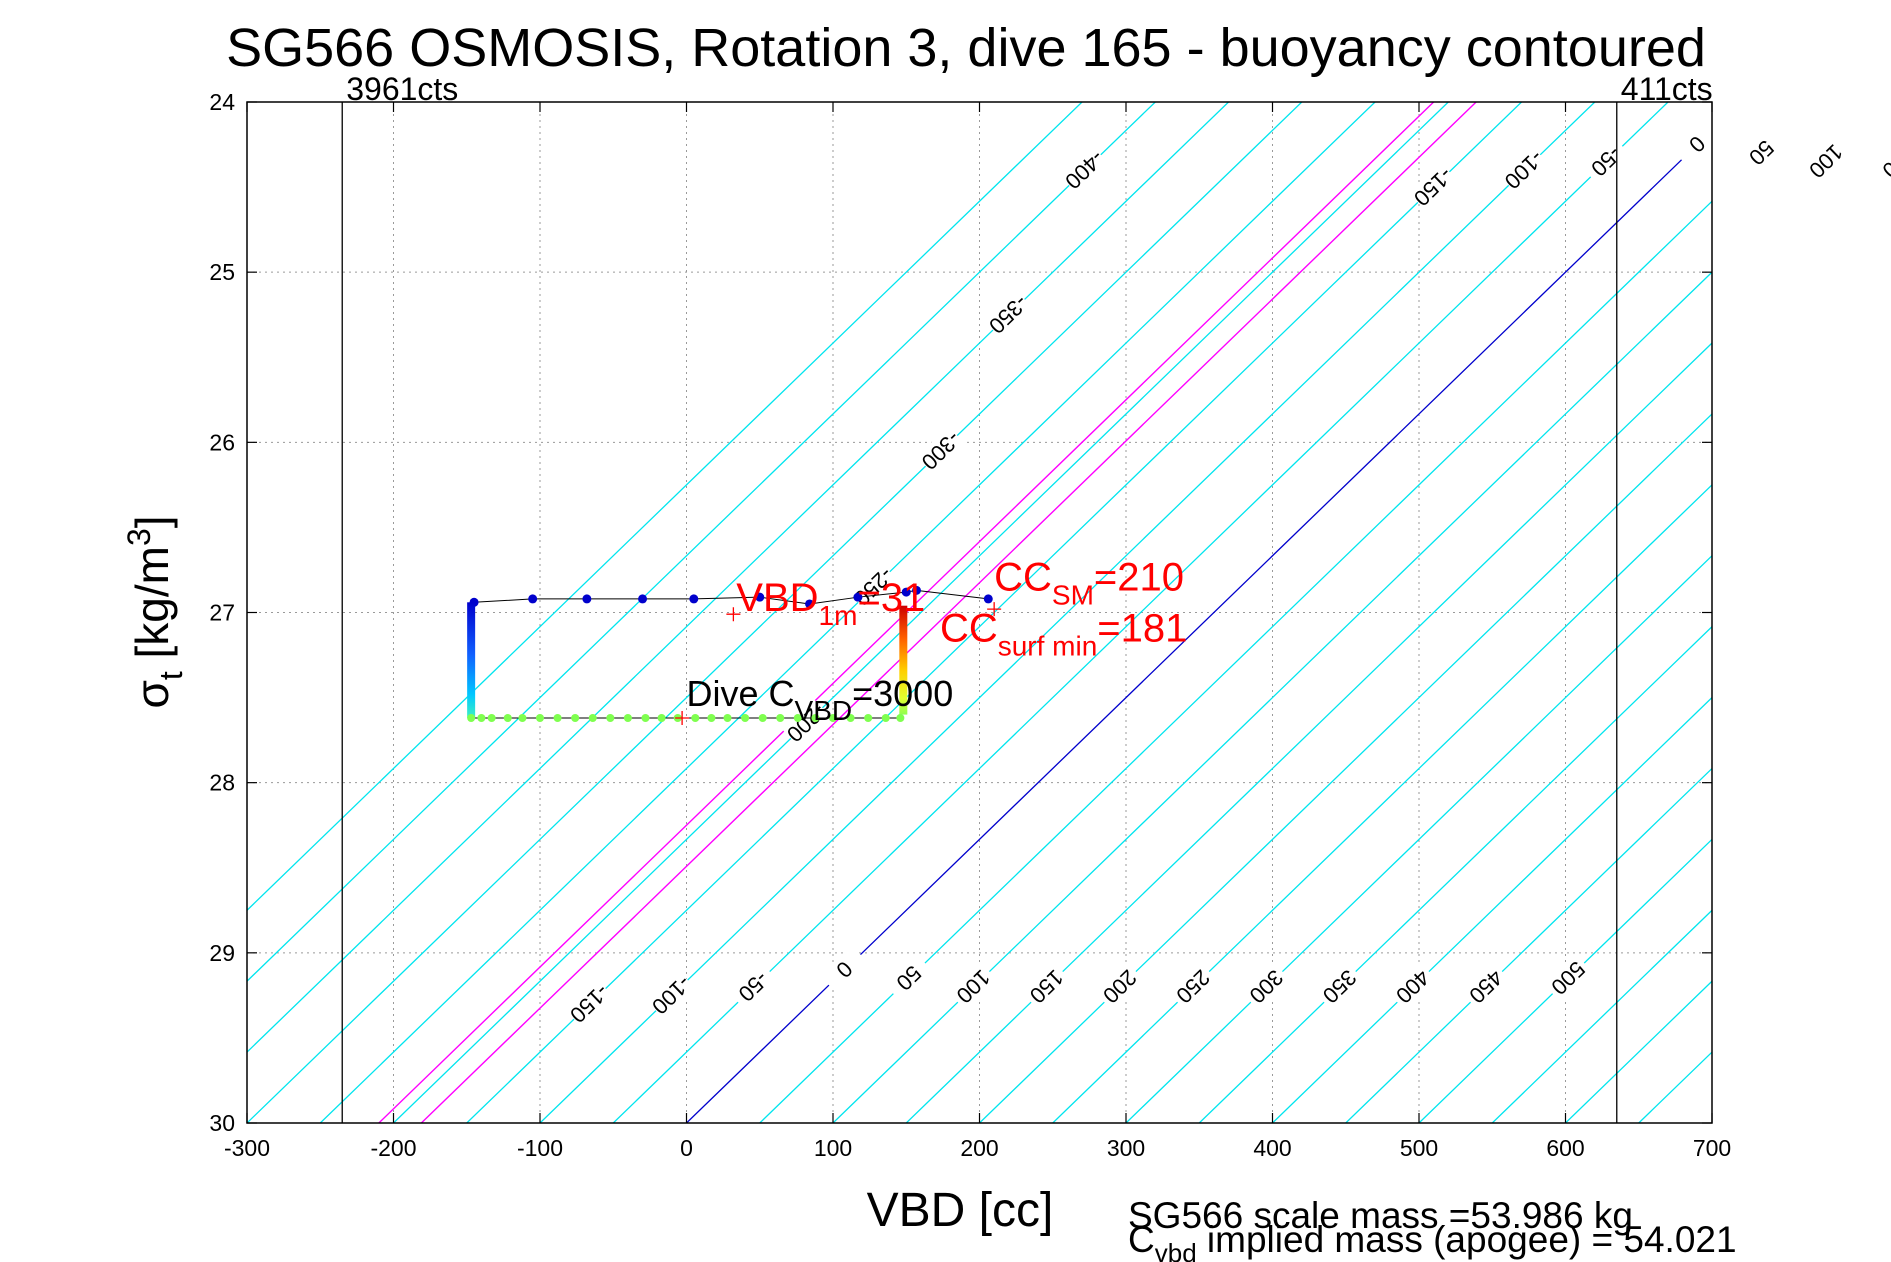  I want to click on y-tick-label: 28, so click(222, 783).